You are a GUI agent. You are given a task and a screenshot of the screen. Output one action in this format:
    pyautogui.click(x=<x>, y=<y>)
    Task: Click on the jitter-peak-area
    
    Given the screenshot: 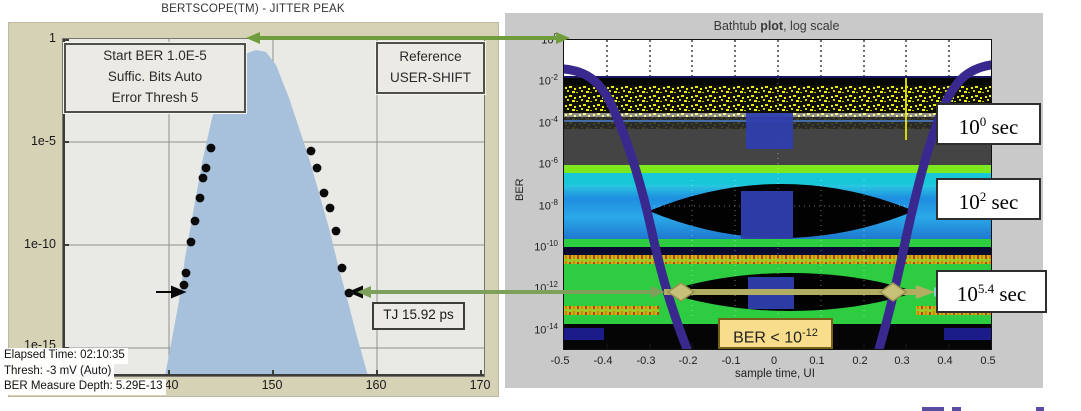 What is the action you would take?
    pyautogui.click(x=266, y=213)
    